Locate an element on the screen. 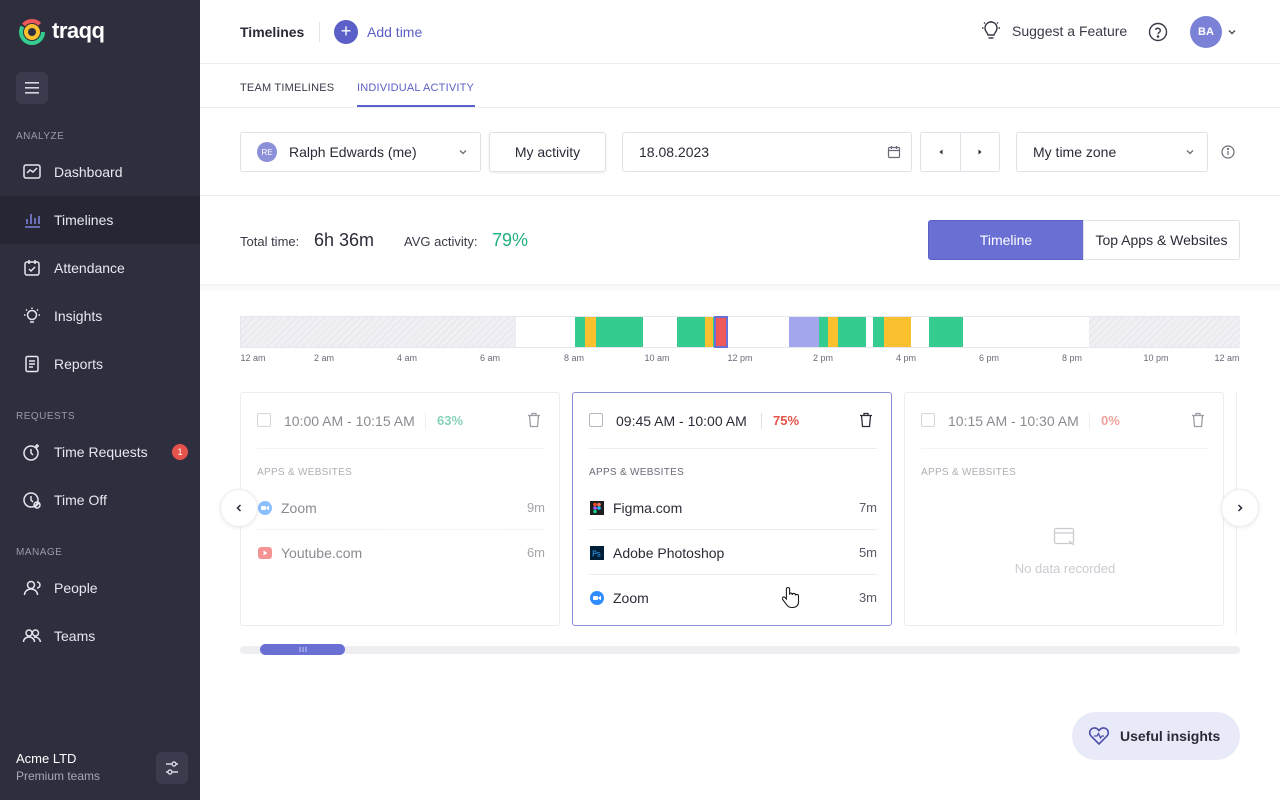 This screenshot has height=800, width=1280. timeline-tick-label: 8 pm is located at coordinates (1072, 358).